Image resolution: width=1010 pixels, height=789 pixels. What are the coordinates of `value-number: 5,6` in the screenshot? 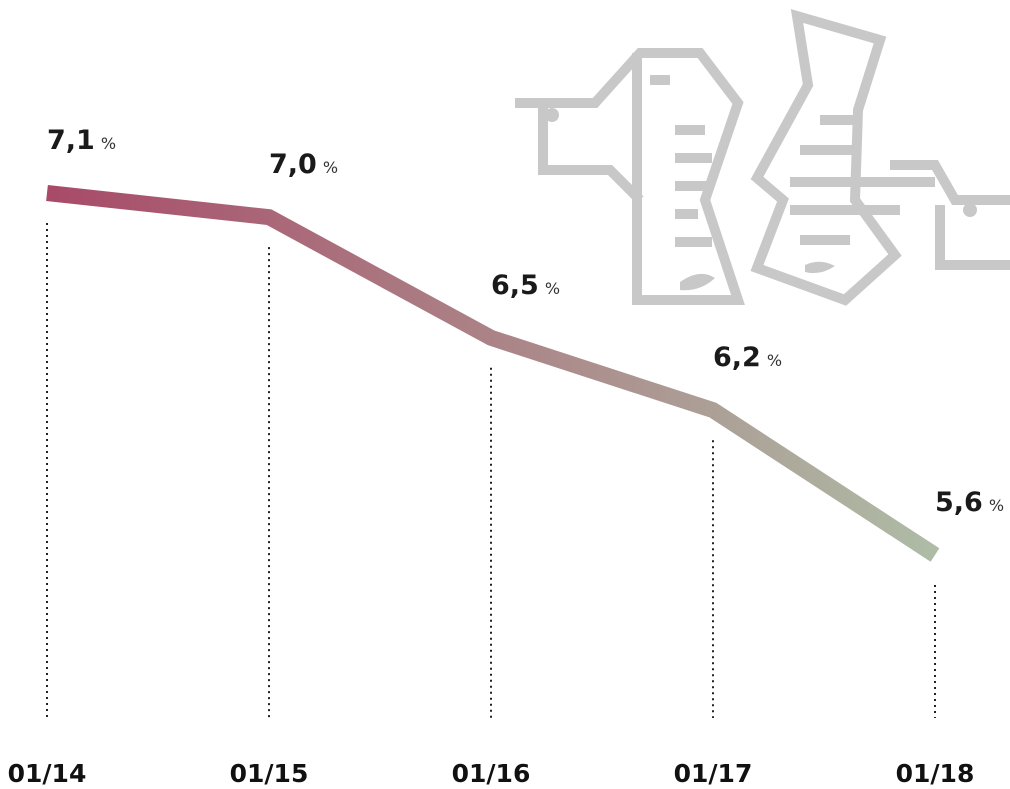 It's located at (959, 502).